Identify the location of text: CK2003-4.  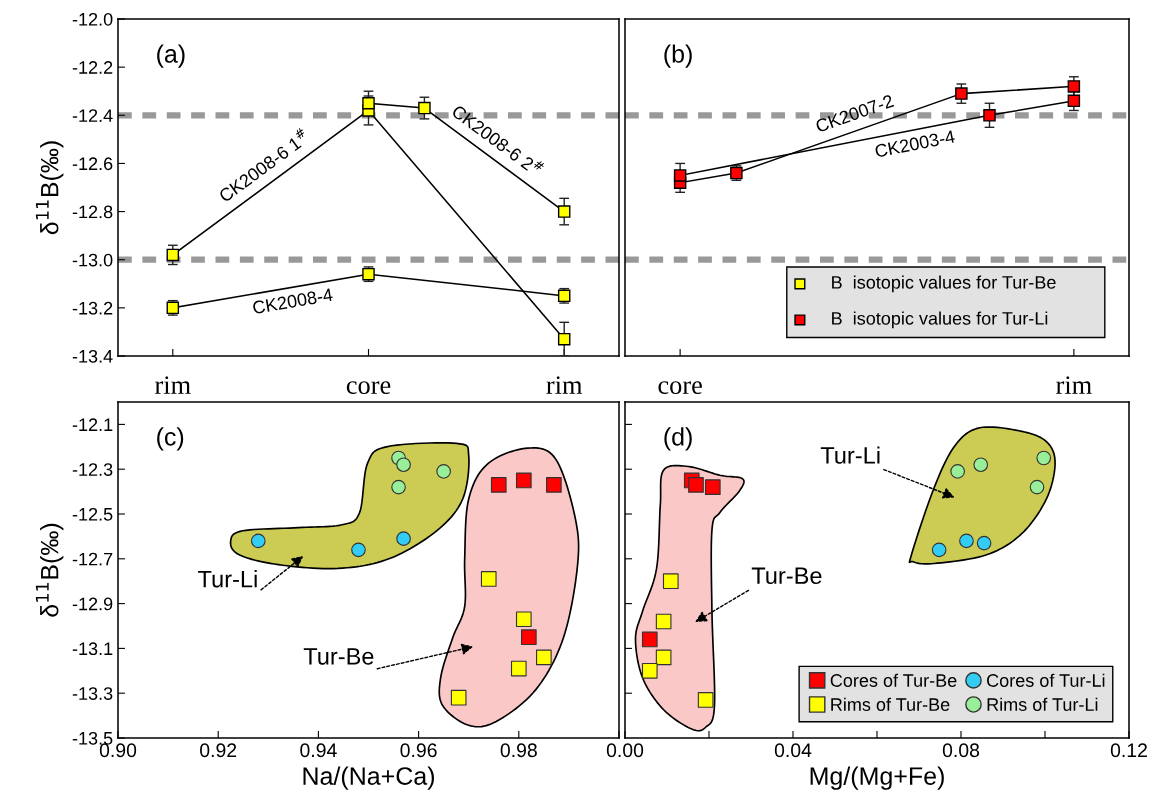
(915, 143).